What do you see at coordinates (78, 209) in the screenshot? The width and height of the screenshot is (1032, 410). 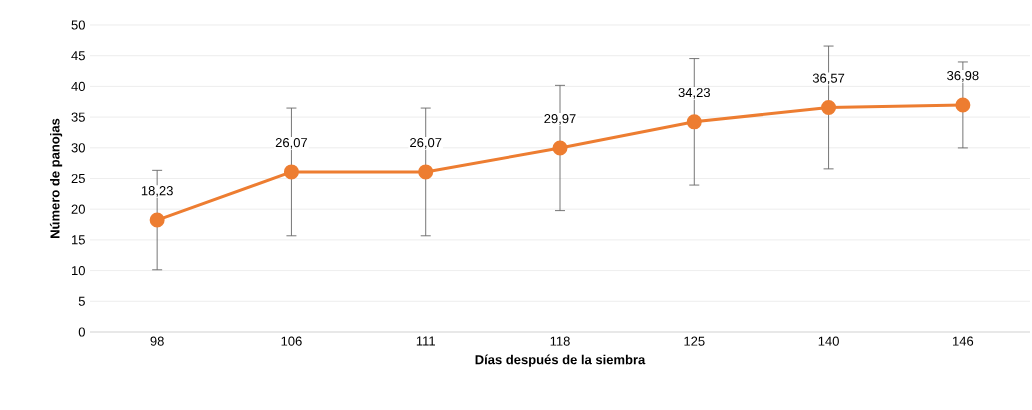 I see `y-tick-label: 20` at bounding box center [78, 209].